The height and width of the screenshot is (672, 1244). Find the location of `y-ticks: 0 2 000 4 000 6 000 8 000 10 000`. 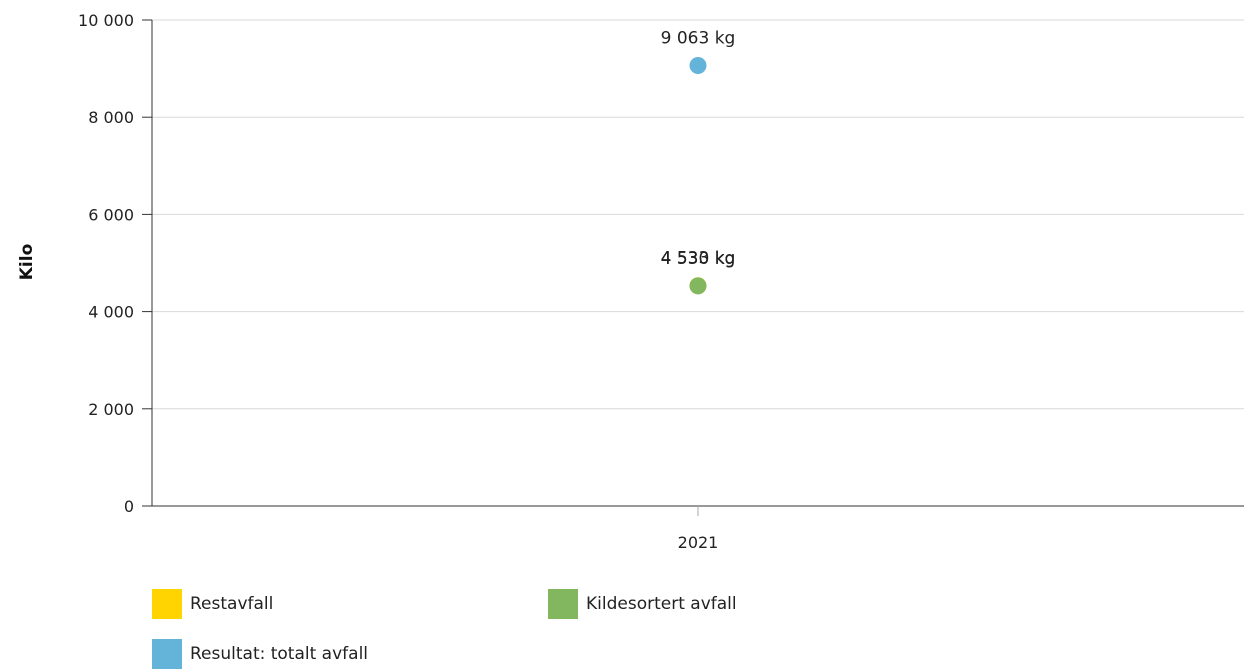

y-ticks: 0 2 000 4 000 6 000 8 000 10 000 is located at coordinates (115, 263).